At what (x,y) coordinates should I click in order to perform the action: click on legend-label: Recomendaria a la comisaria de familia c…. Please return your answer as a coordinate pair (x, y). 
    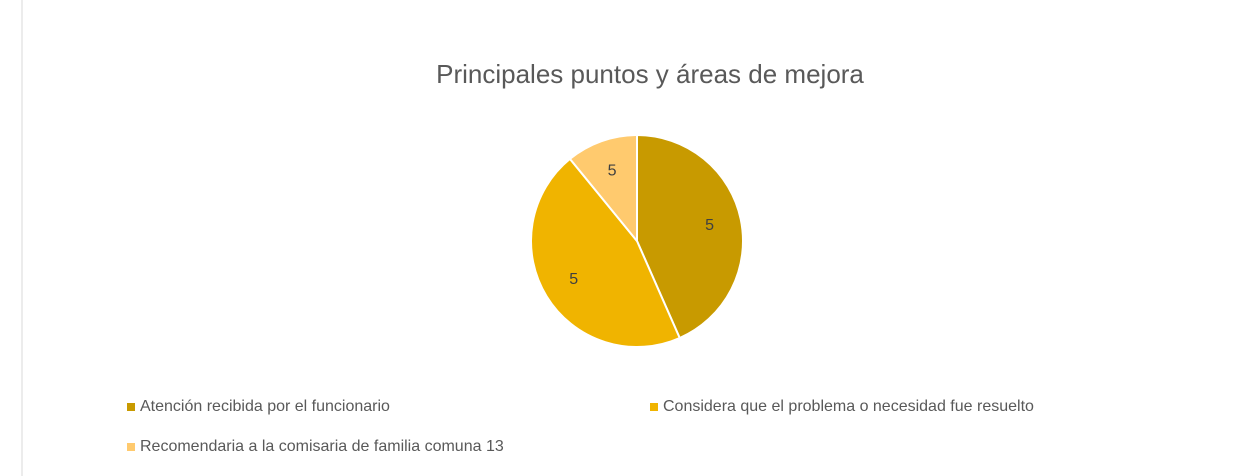
    Looking at the image, I should click on (322, 446).